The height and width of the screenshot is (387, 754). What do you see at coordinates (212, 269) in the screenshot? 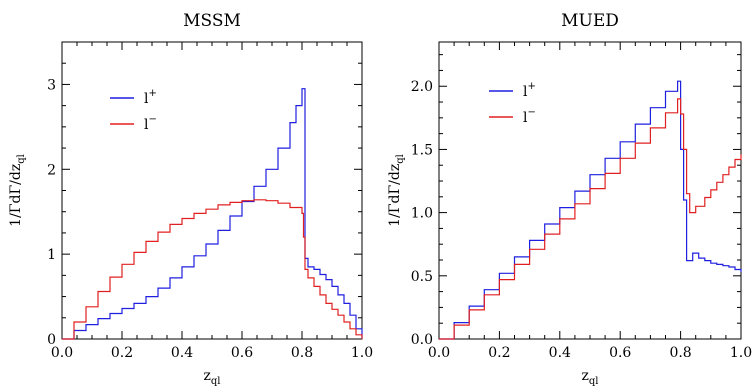
I see `series-line-l-minus` at bounding box center [212, 269].